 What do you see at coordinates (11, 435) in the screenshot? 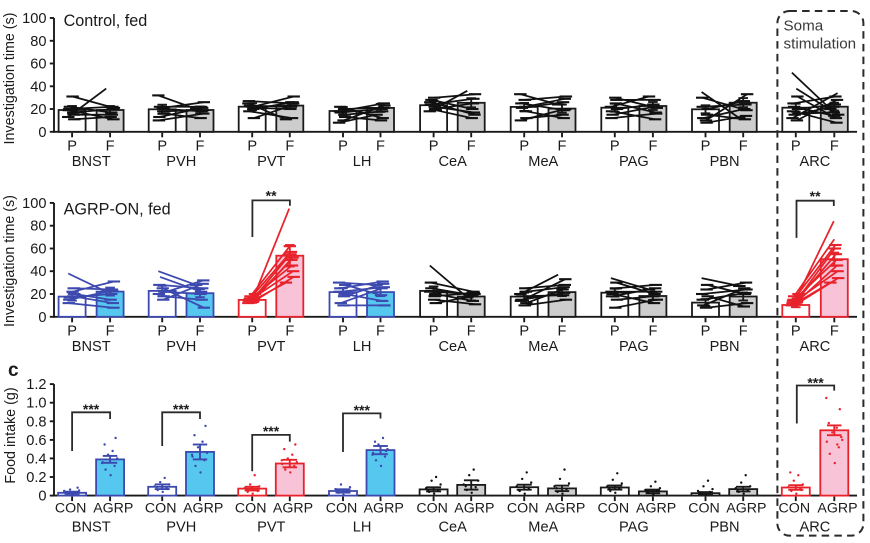
I see `svg-text: Food intake (g)` at bounding box center [11, 435].